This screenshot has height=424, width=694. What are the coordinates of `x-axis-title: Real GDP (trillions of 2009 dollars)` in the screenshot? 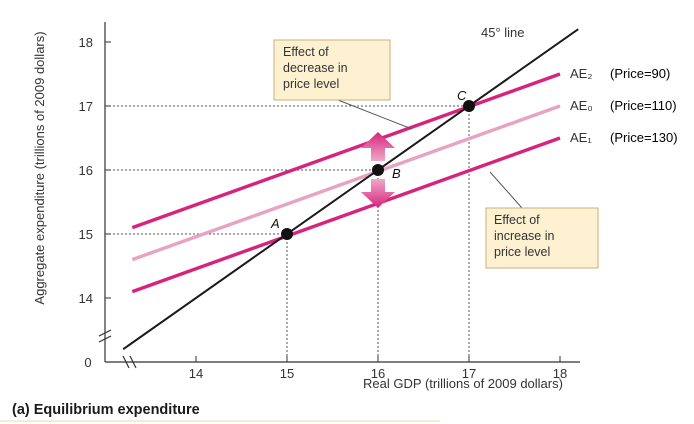 It's located at (463, 383).